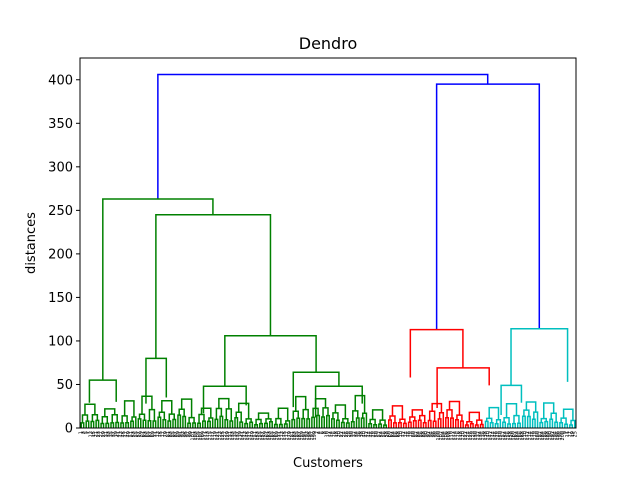 This screenshot has height=480, width=640. I want to click on leaf-label: 142, so click(491, 436).